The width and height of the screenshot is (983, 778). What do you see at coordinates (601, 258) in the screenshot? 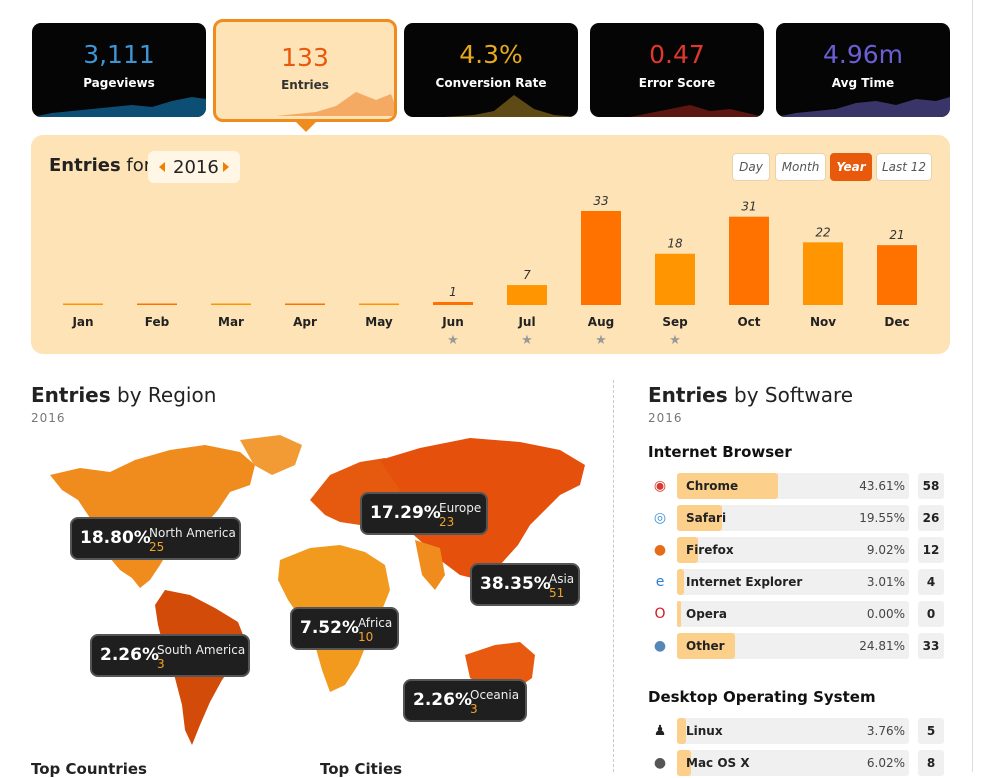
I see `bar-aug` at bounding box center [601, 258].